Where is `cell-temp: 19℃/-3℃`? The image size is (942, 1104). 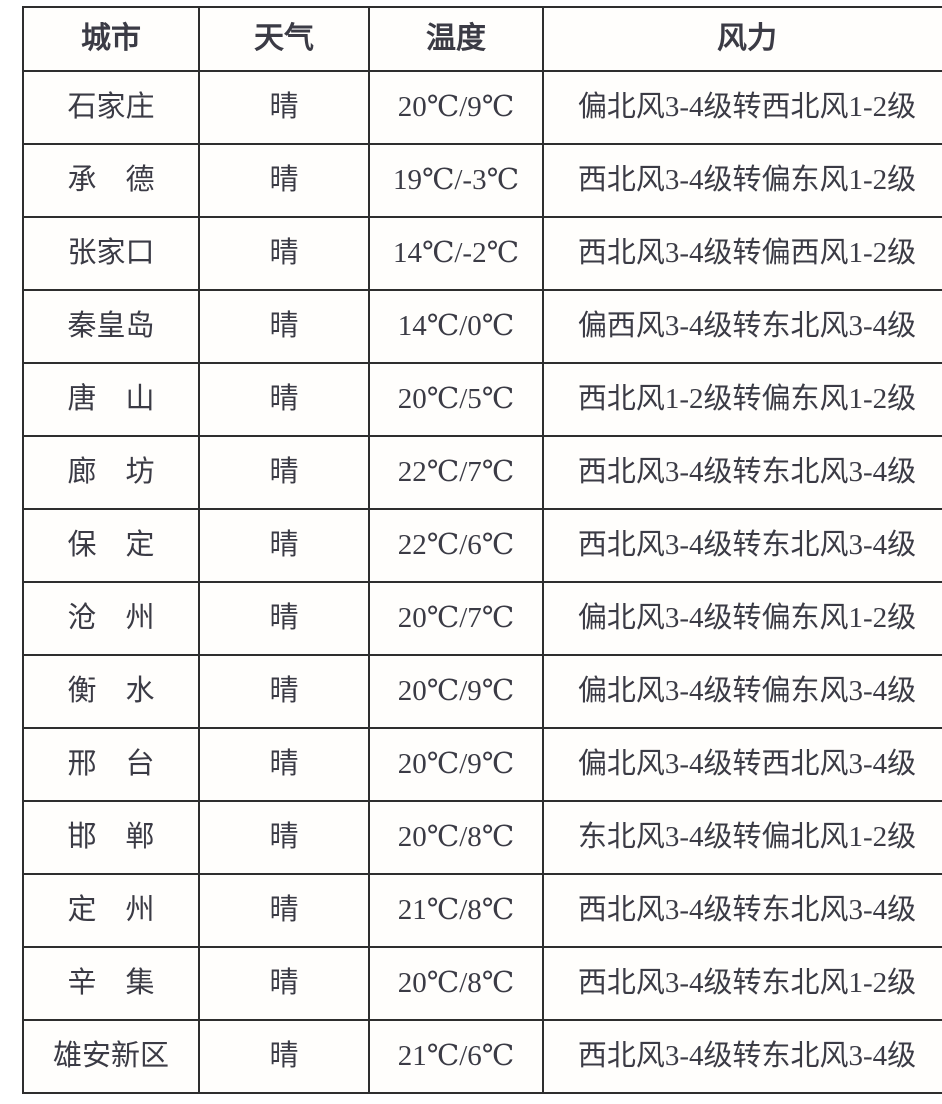
cell-temp: 19℃/-3℃ is located at coordinates (456, 180).